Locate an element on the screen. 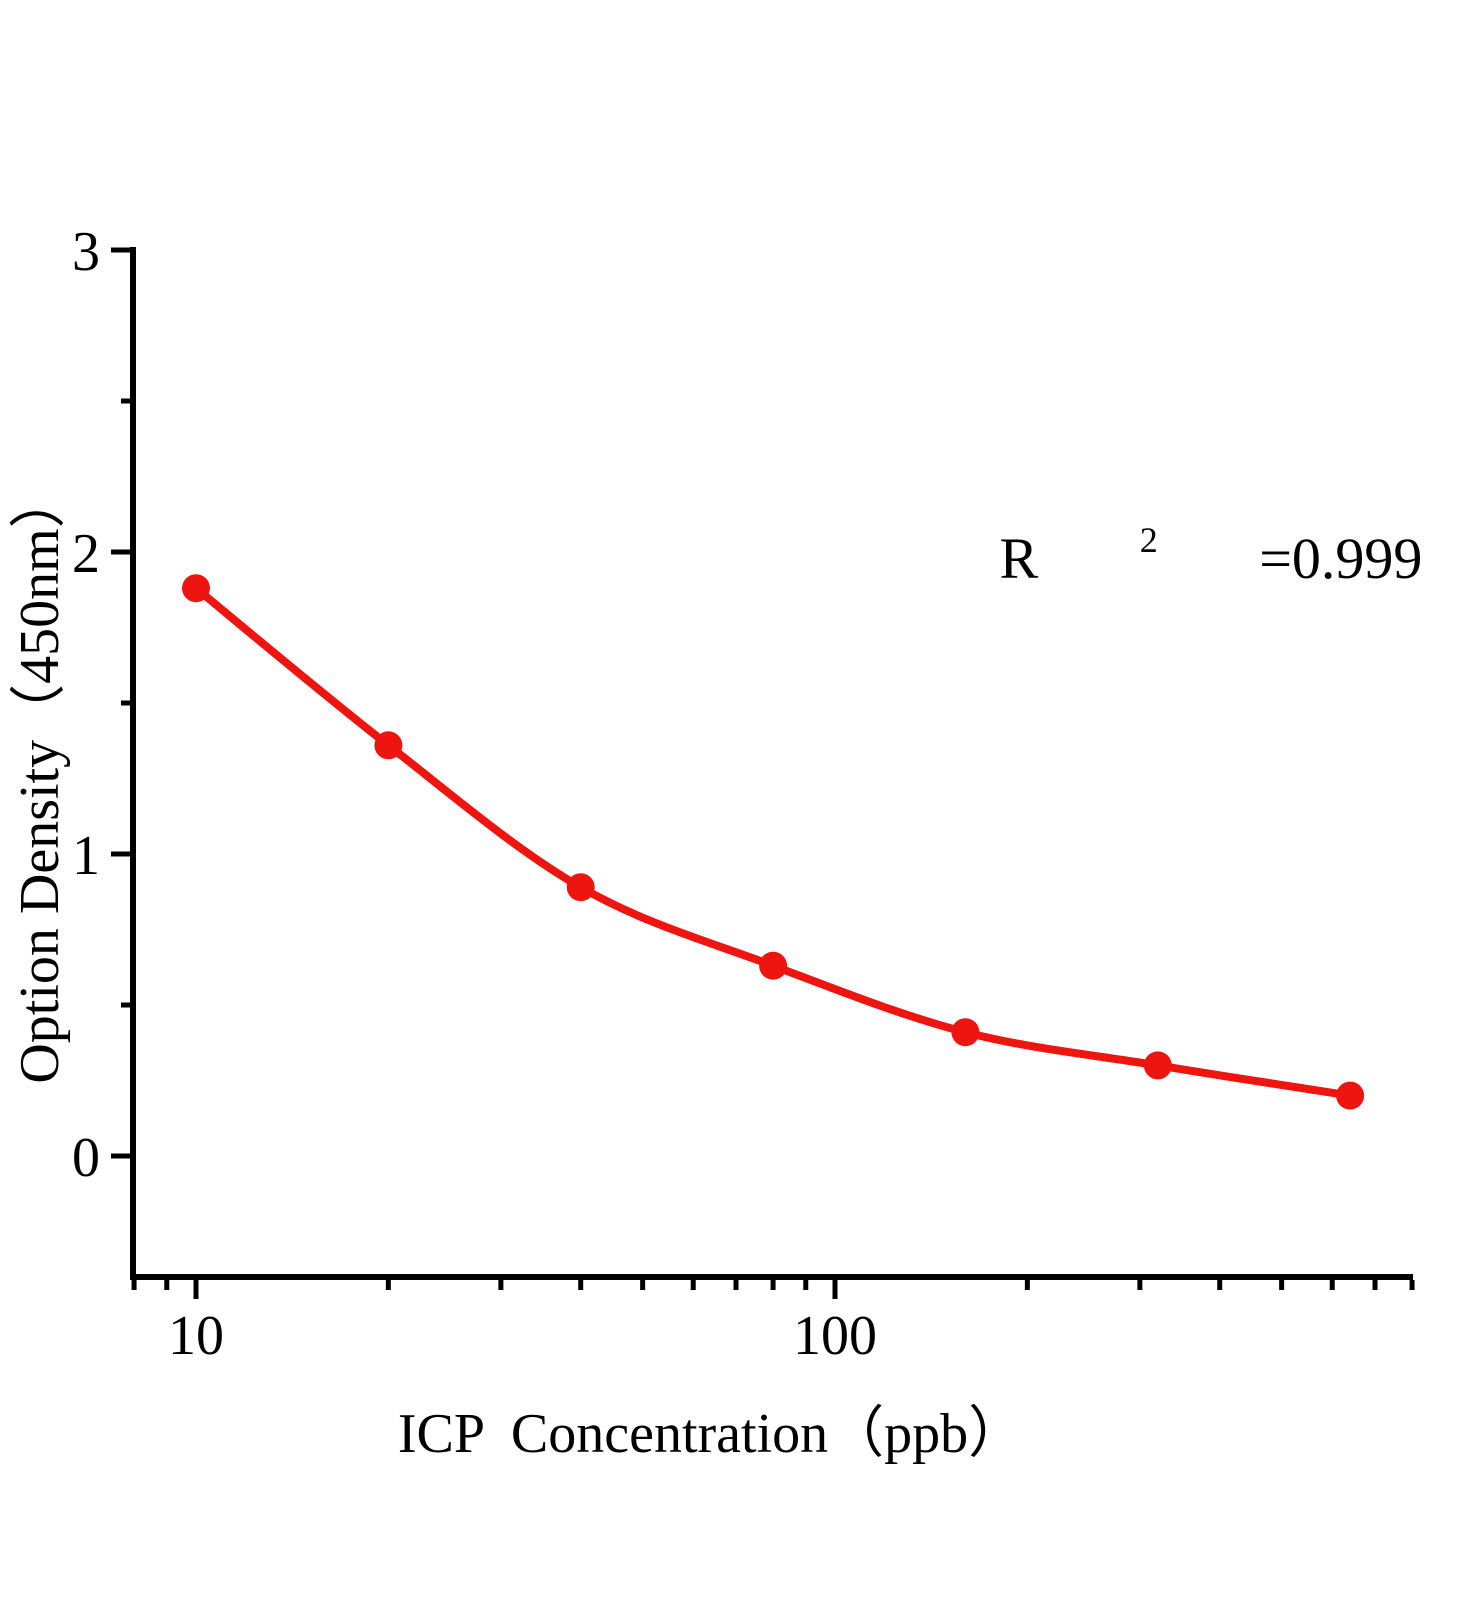 The image size is (1472, 1600). x-tick-label: 100 is located at coordinates (835, 1336).